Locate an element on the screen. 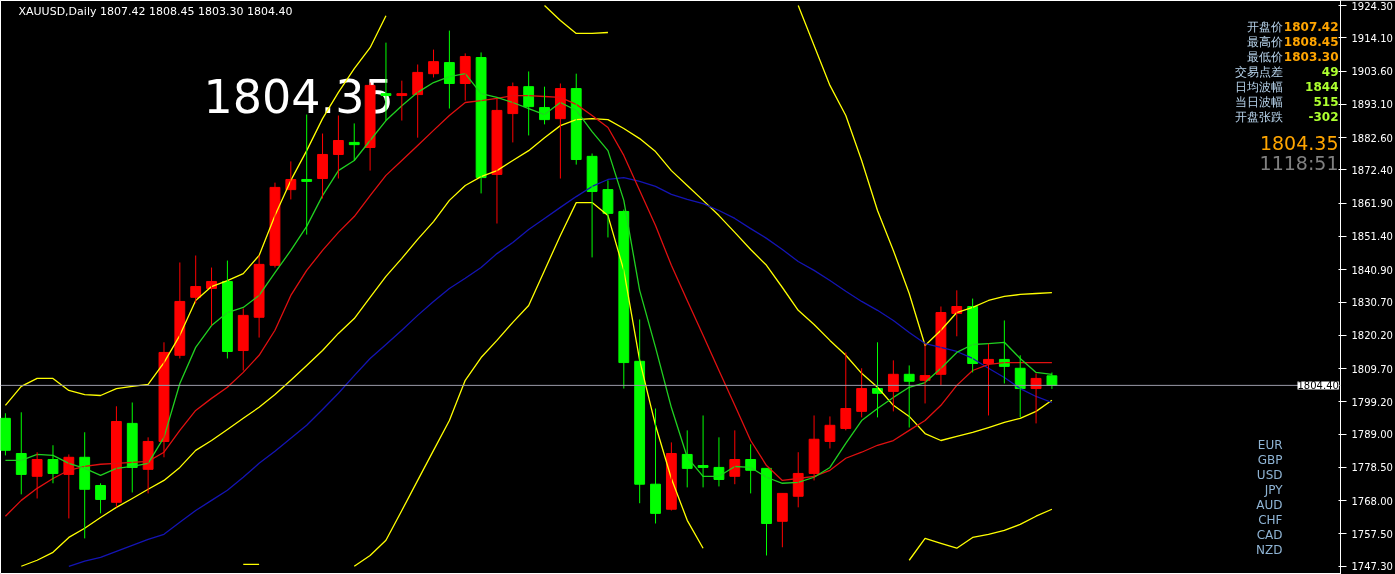  text: JPY is located at coordinates (1273, 489).